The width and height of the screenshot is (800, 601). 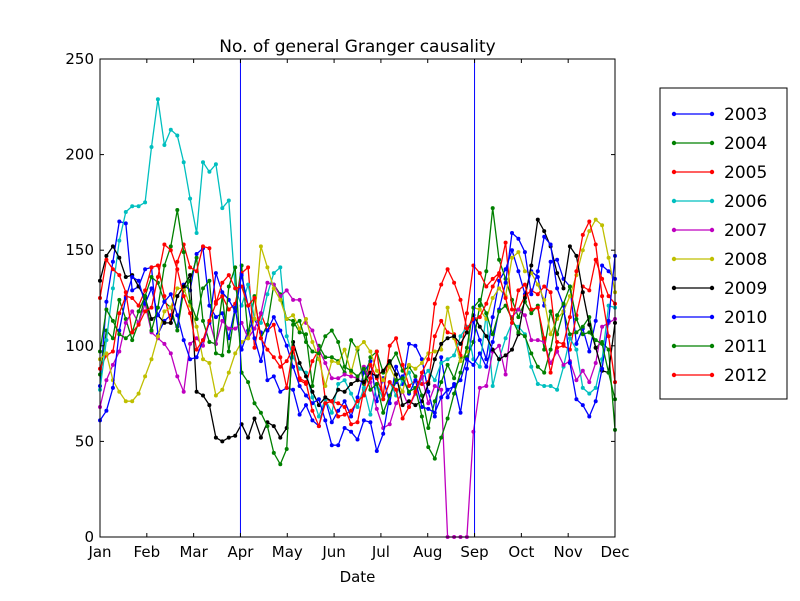 I want to click on x-tick-label-Feb: Feb, so click(x=147, y=552).